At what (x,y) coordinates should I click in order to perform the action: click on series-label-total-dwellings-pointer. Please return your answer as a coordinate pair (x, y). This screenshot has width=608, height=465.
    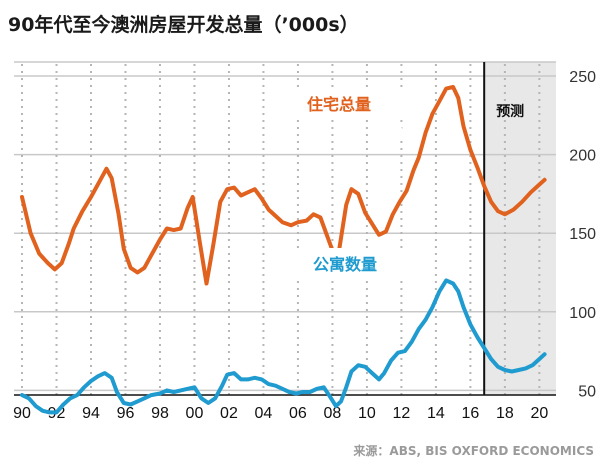
    Looking at the image, I should click on (397, 132).